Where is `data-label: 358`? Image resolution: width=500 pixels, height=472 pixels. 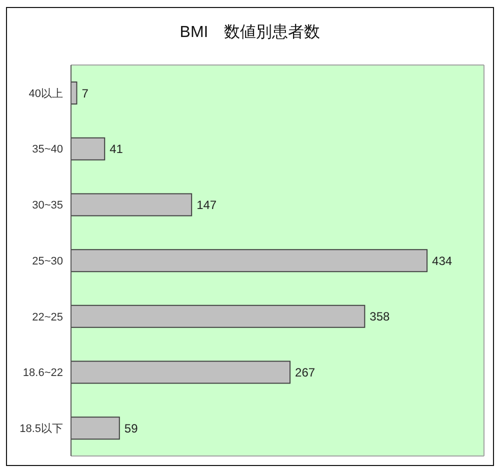
data-label: 358 is located at coordinates (380, 317).